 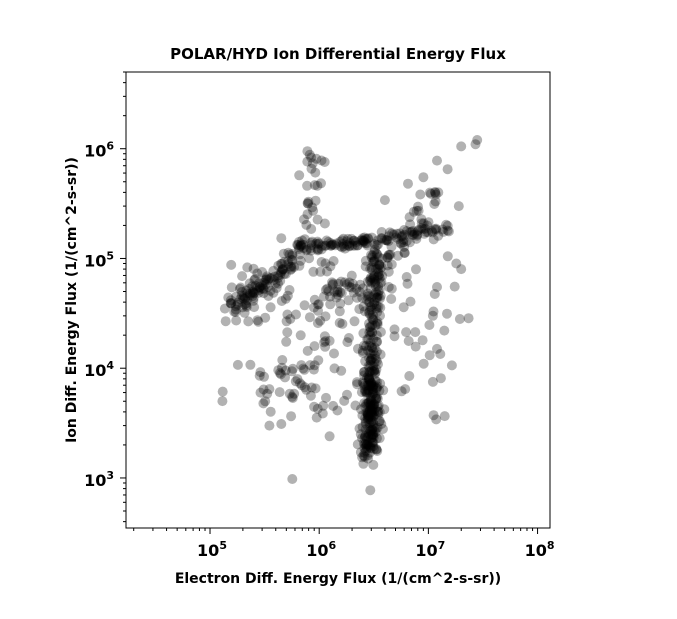 What do you see at coordinates (212, 549) in the screenshot?
I see `x-tick-label: 105` at bounding box center [212, 549].